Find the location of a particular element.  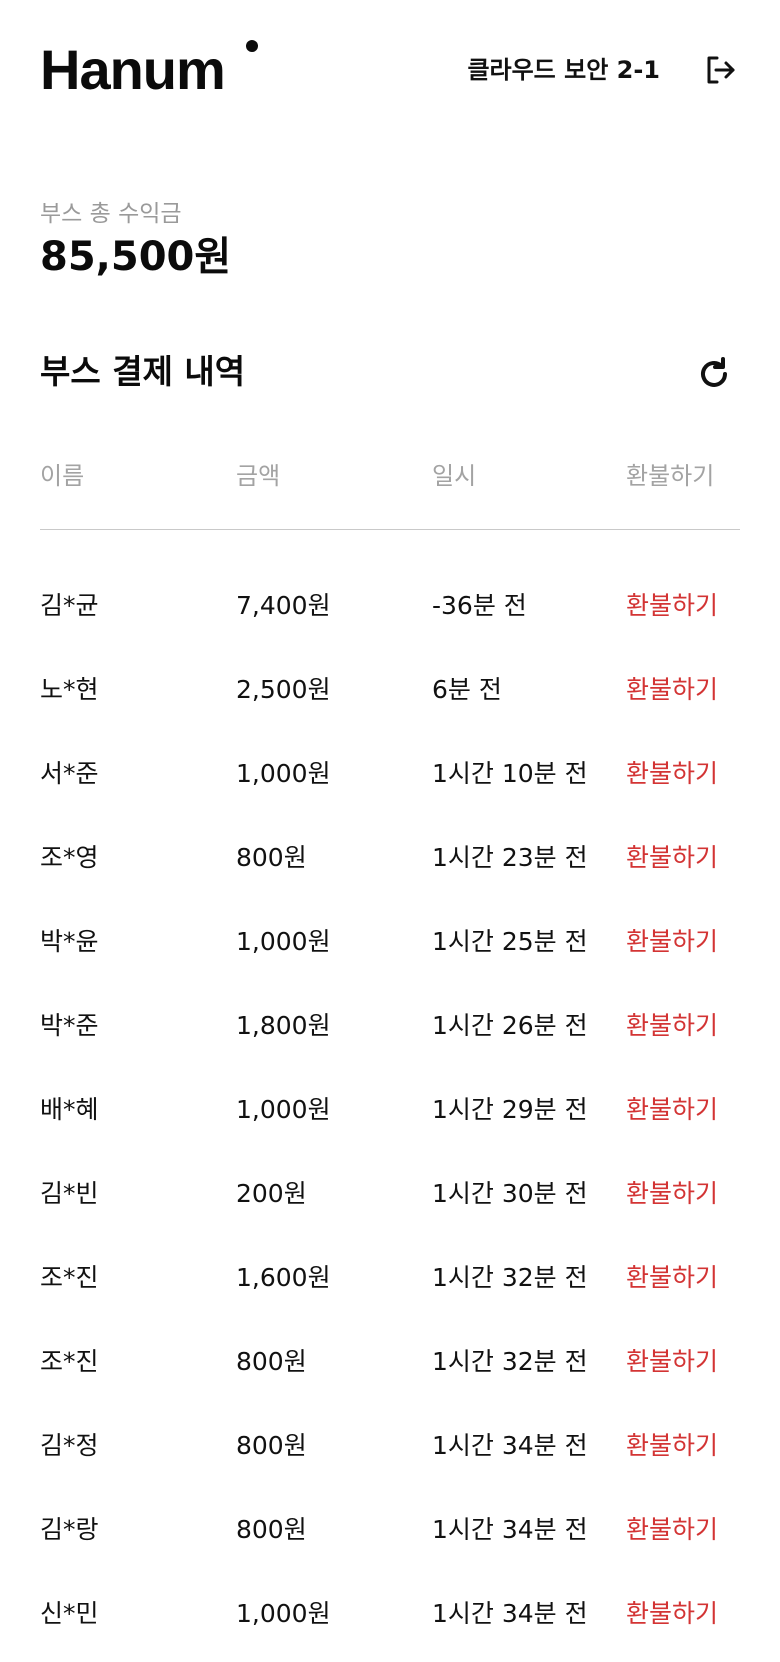

revenue-label: 부스 총 수익금 is located at coordinates (111, 214).